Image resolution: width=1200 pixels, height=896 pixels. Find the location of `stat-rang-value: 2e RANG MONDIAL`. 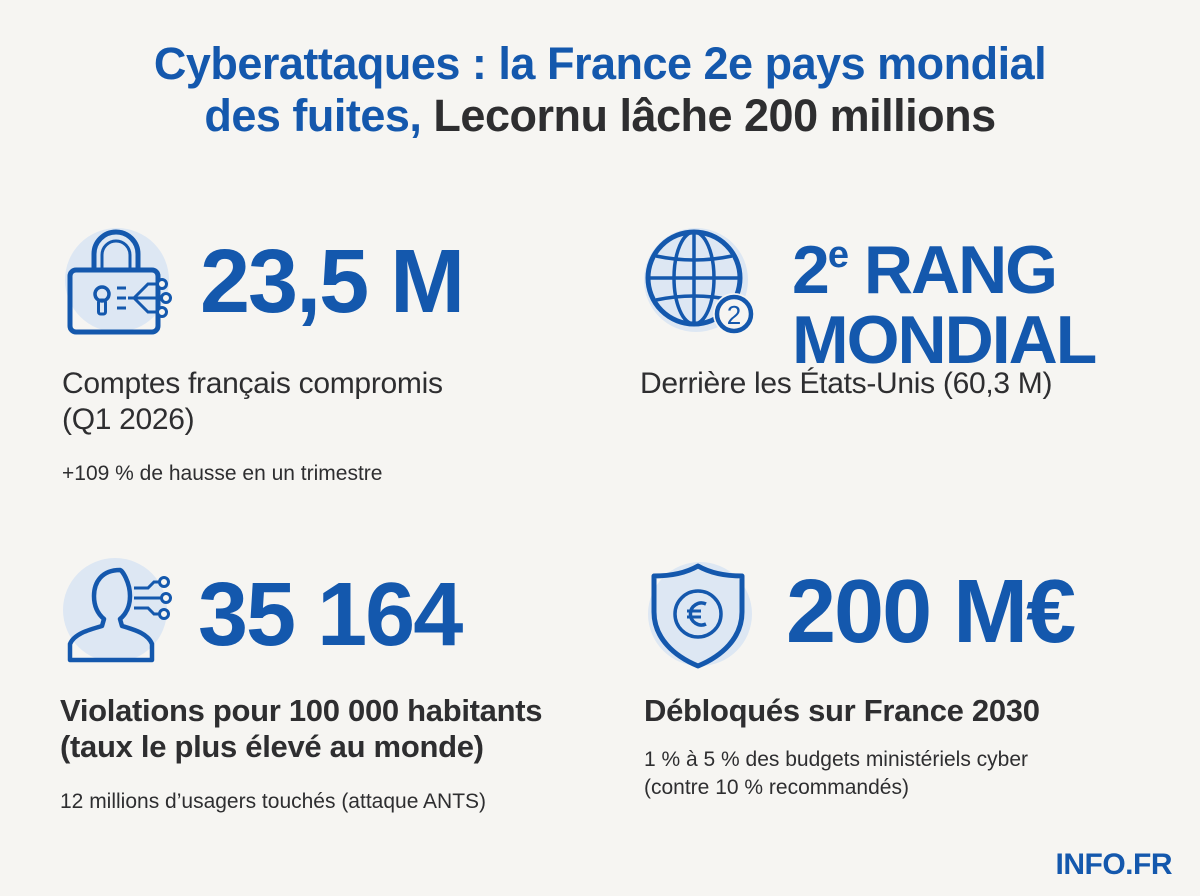

stat-rang-value: 2e RANG MONDIAL is located at coordinates (944, 299).